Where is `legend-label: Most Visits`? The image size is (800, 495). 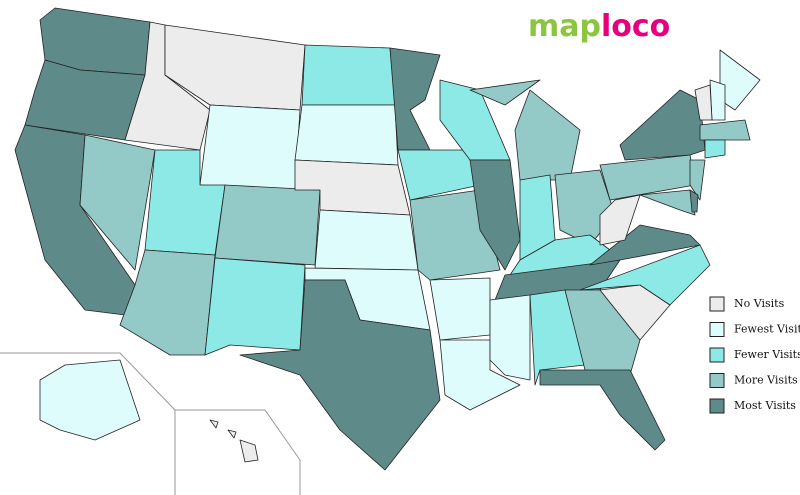 legend-label: Most Visits is located at coordinates (765, 405).